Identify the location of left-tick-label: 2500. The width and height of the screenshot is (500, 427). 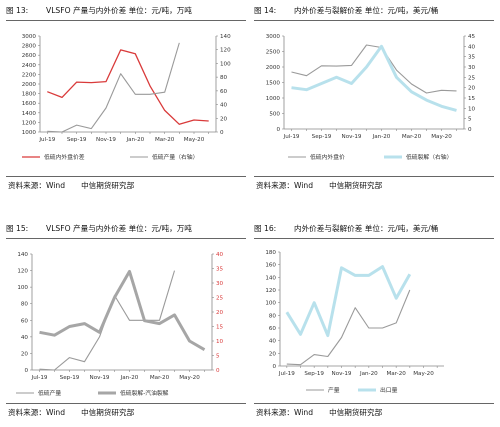
(273, 53).